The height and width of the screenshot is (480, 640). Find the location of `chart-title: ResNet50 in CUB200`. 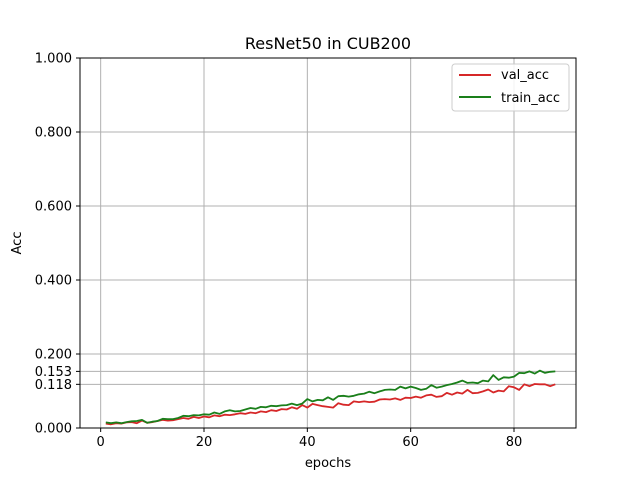

chart-title: ResNet50 in CUB200 is located at coordinates (328, 43).